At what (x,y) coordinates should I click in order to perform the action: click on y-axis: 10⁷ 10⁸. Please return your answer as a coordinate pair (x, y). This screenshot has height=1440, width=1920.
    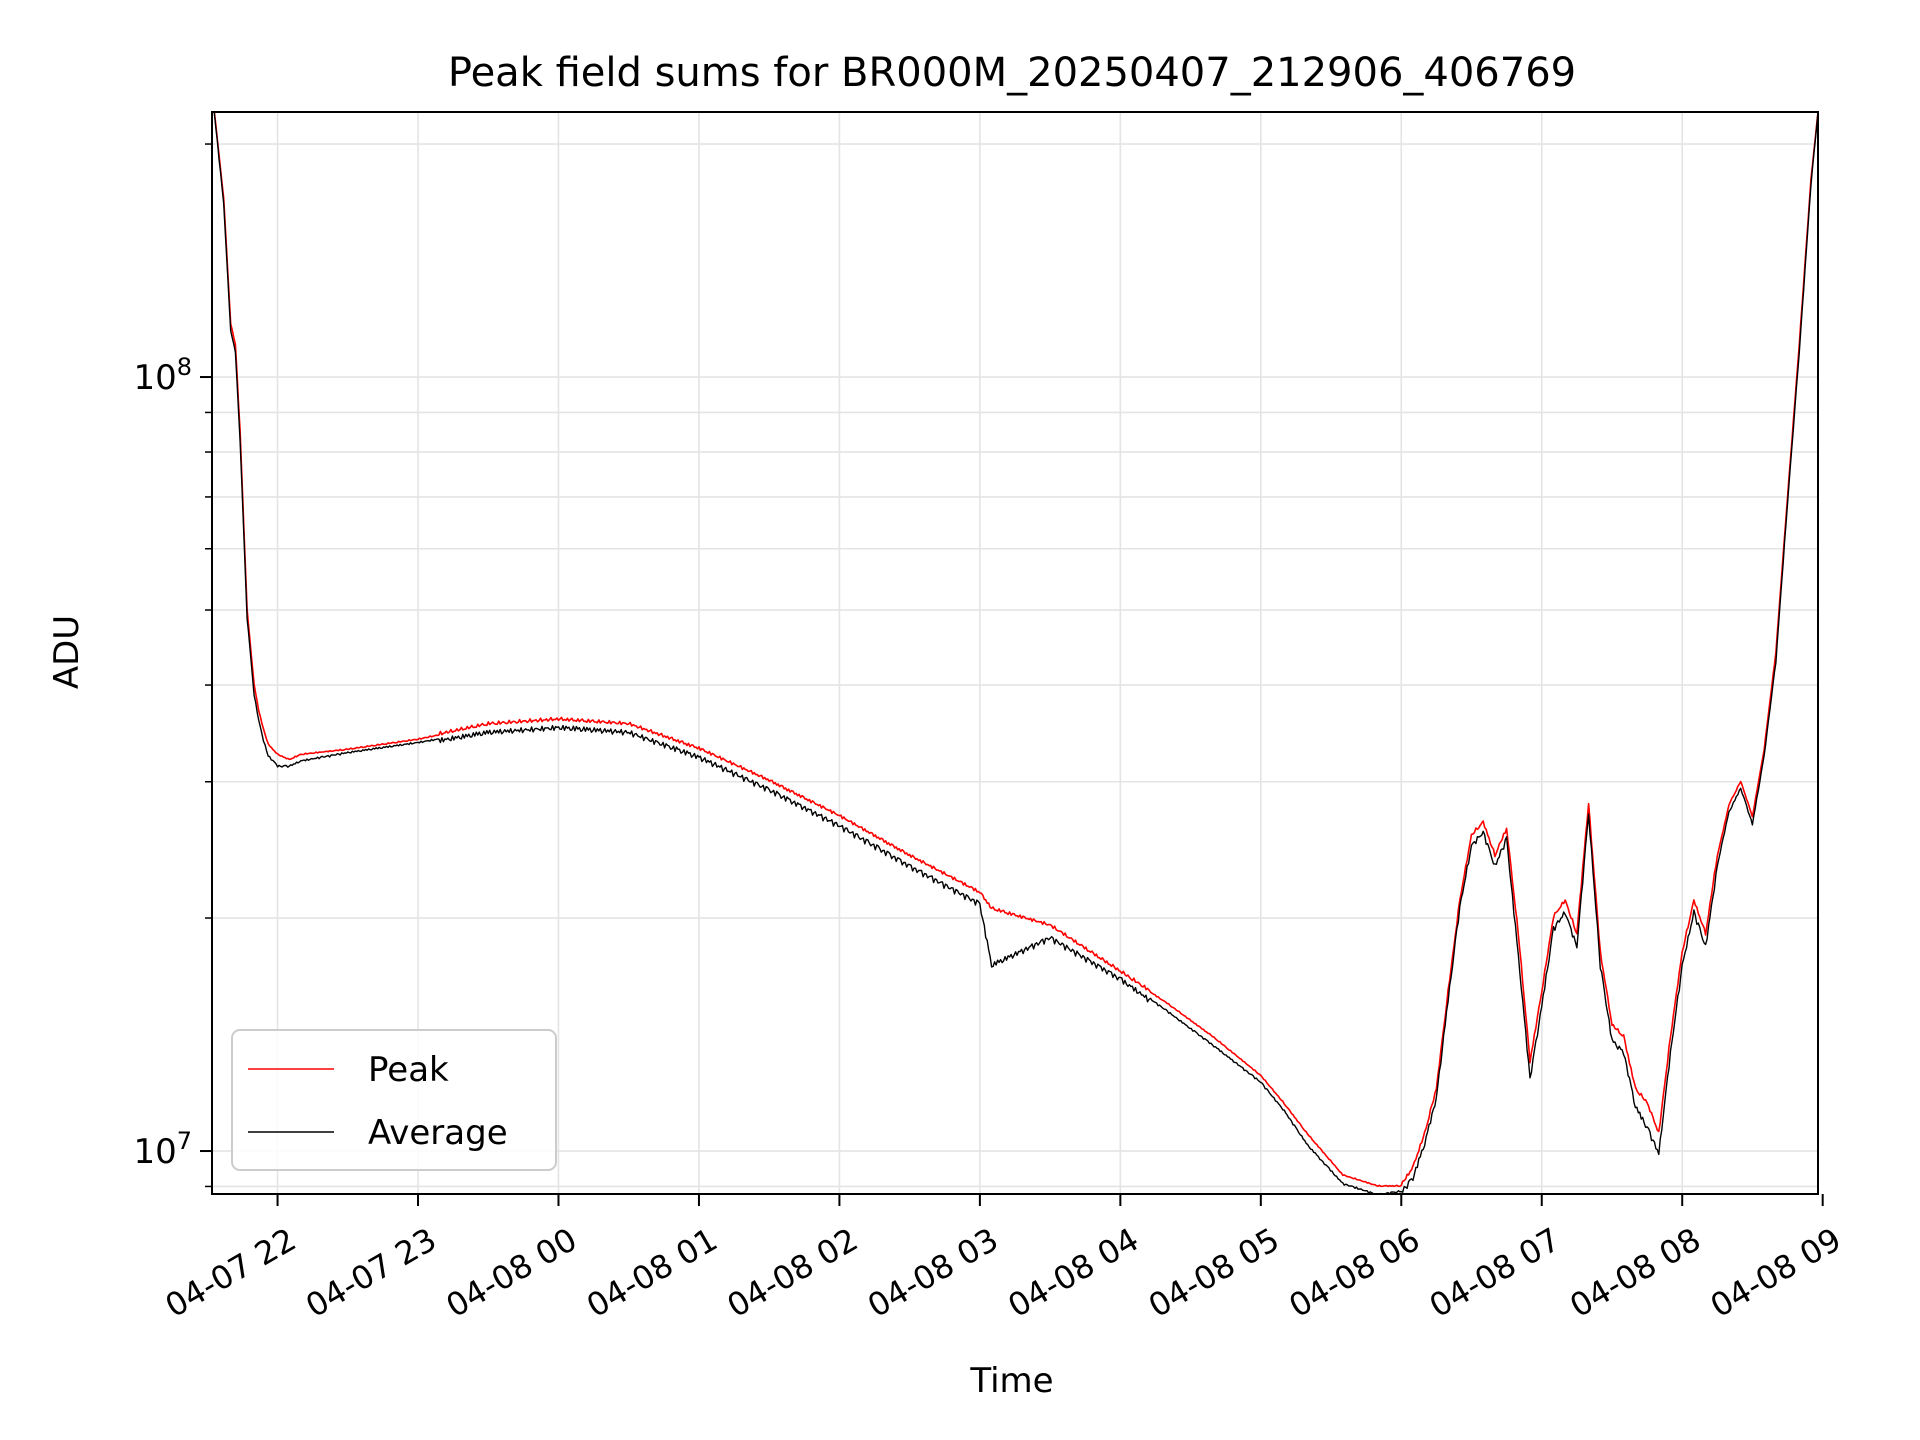
    Looking at the image, I should click on (172, 665).